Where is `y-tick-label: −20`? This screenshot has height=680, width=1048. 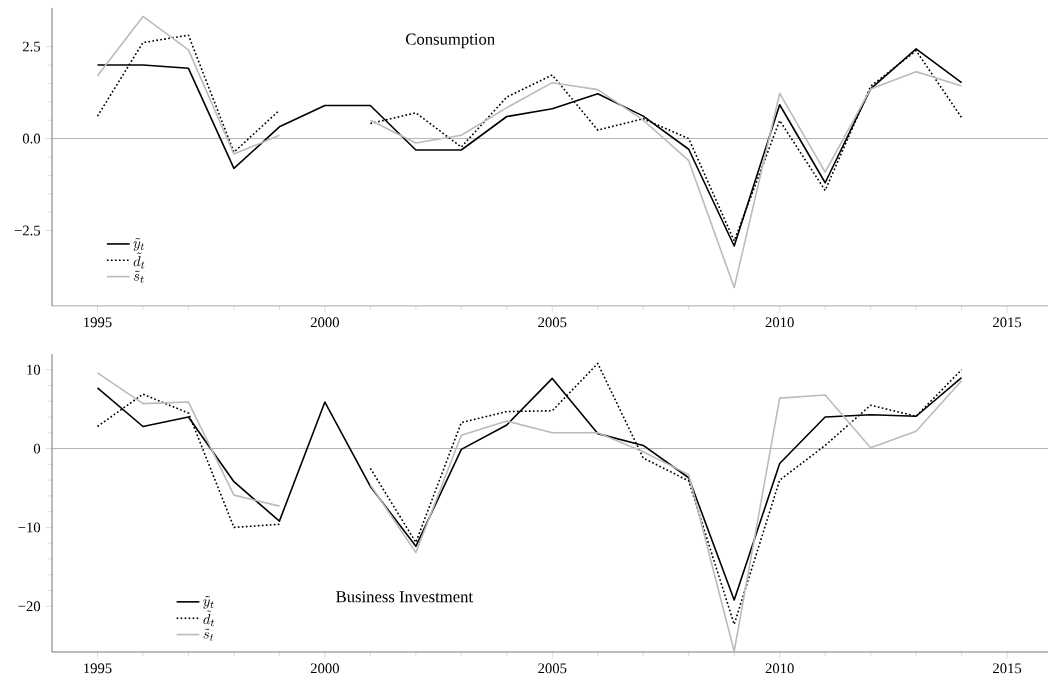
y-tick-label: −20 is located at coordinates (29, 606).